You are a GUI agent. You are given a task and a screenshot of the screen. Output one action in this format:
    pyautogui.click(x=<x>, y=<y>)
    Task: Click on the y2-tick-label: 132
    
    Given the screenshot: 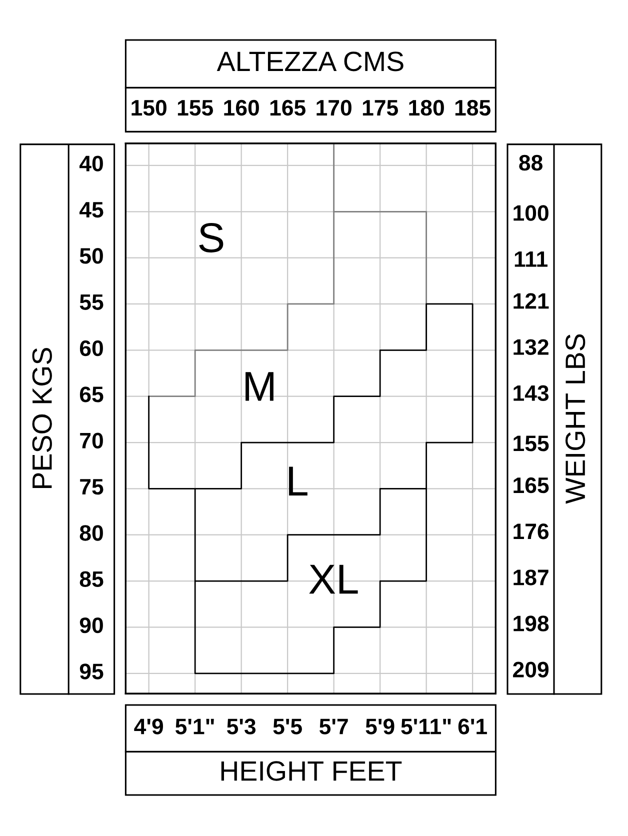 What is the action you would take?
    pyautogui.click(x=531, y=347)
    